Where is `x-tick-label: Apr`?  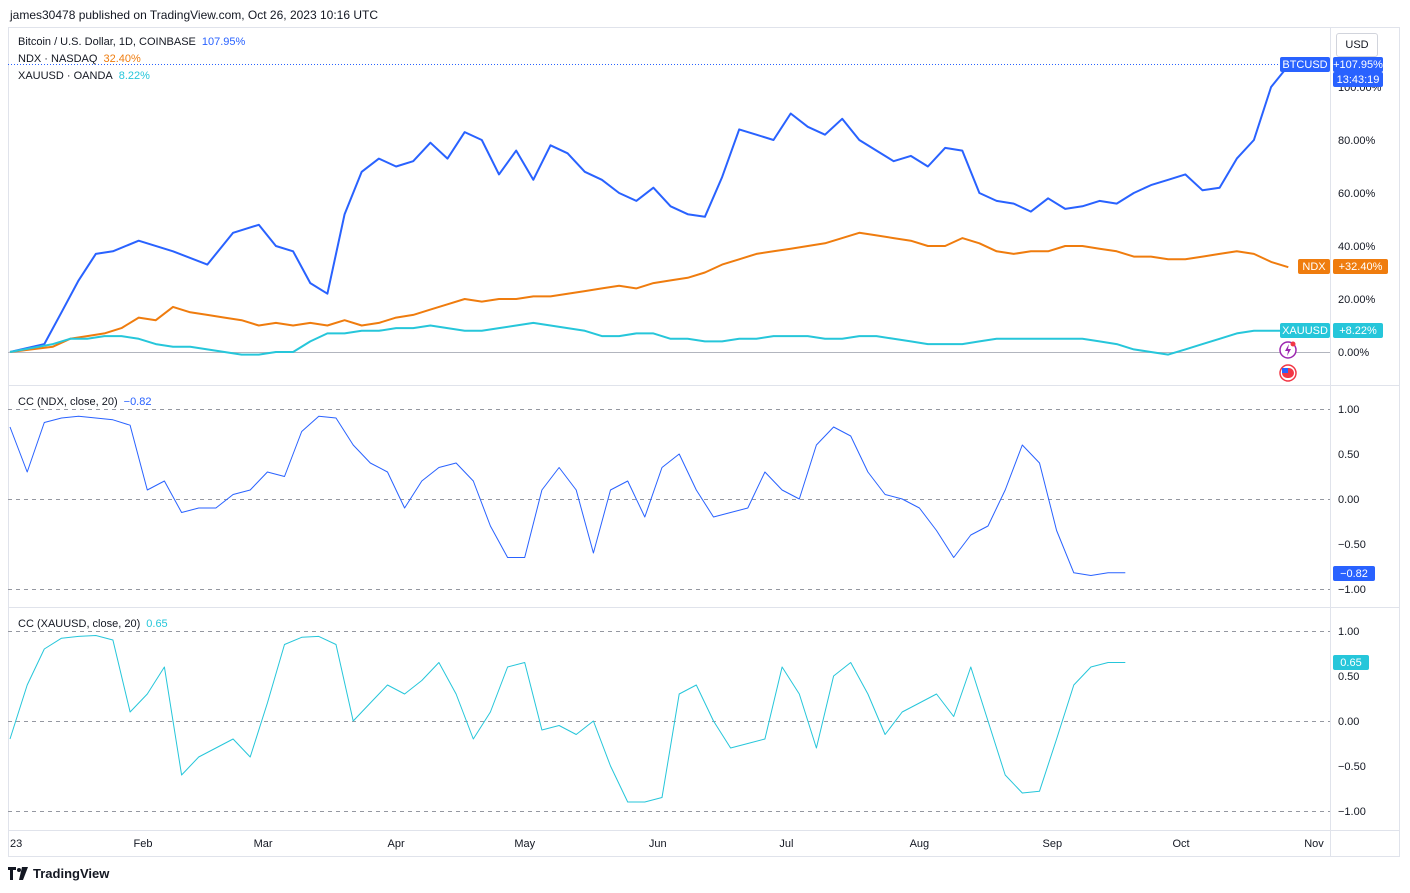 x-tick-label: Apr is located at coordinates (395, 844).